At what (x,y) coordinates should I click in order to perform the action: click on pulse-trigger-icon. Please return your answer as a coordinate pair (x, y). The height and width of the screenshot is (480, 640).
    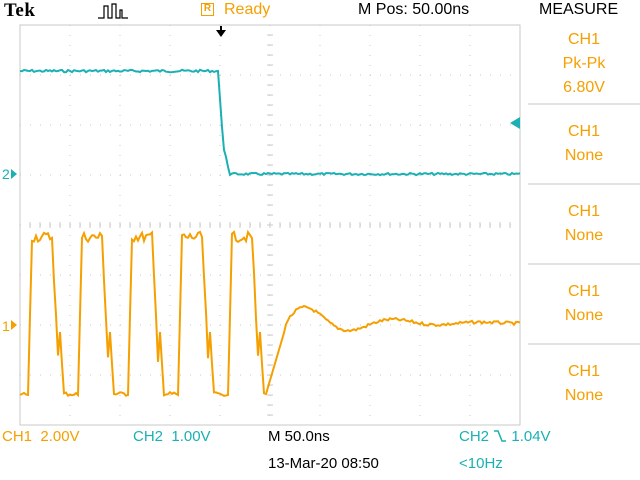
    Looking at the image, I should click on (113, 13).